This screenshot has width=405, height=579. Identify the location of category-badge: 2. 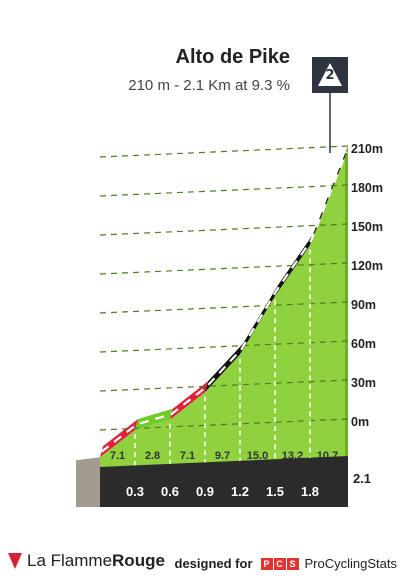
(330, 75).